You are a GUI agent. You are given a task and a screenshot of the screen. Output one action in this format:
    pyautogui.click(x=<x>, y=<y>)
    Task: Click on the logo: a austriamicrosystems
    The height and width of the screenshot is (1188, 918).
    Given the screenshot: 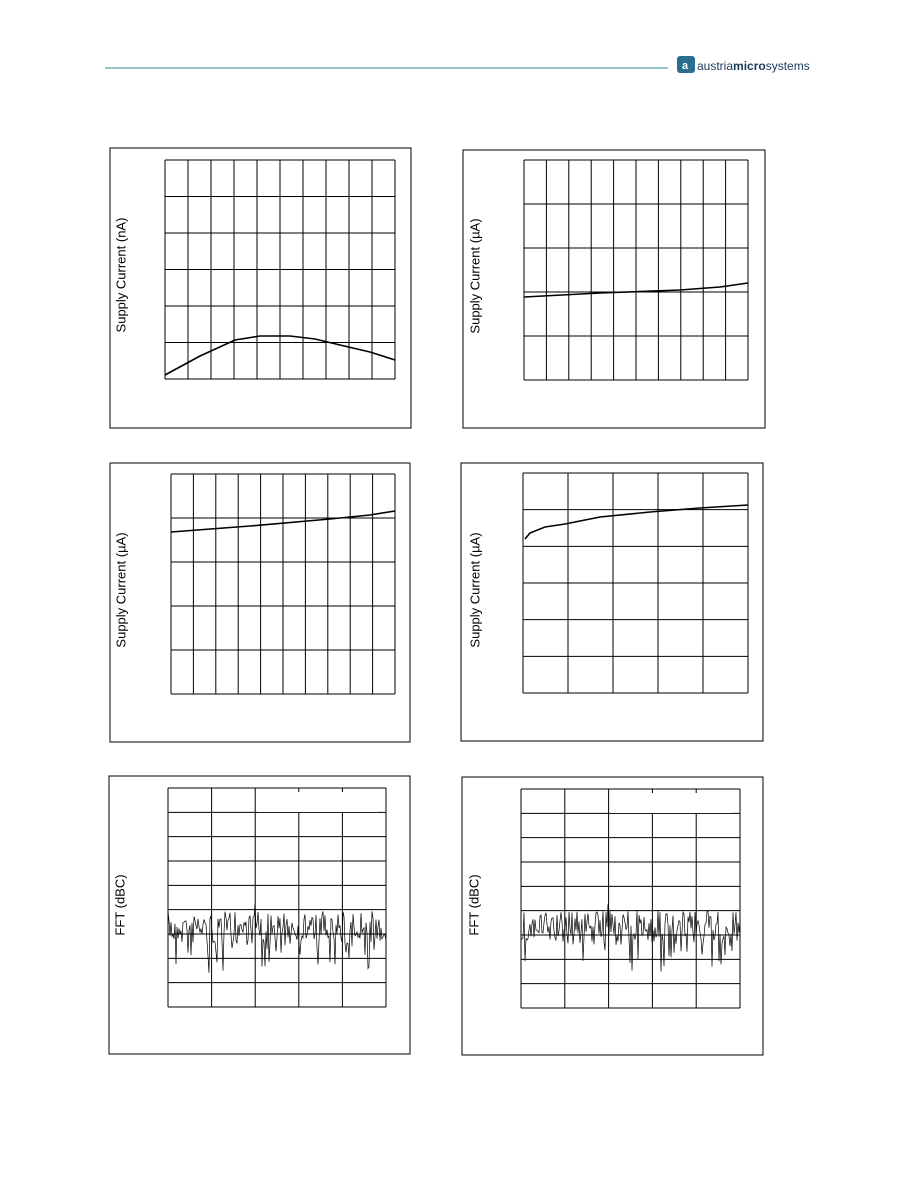 What is the action you would take?
    pyautogui.click(x=743, y=64)
    